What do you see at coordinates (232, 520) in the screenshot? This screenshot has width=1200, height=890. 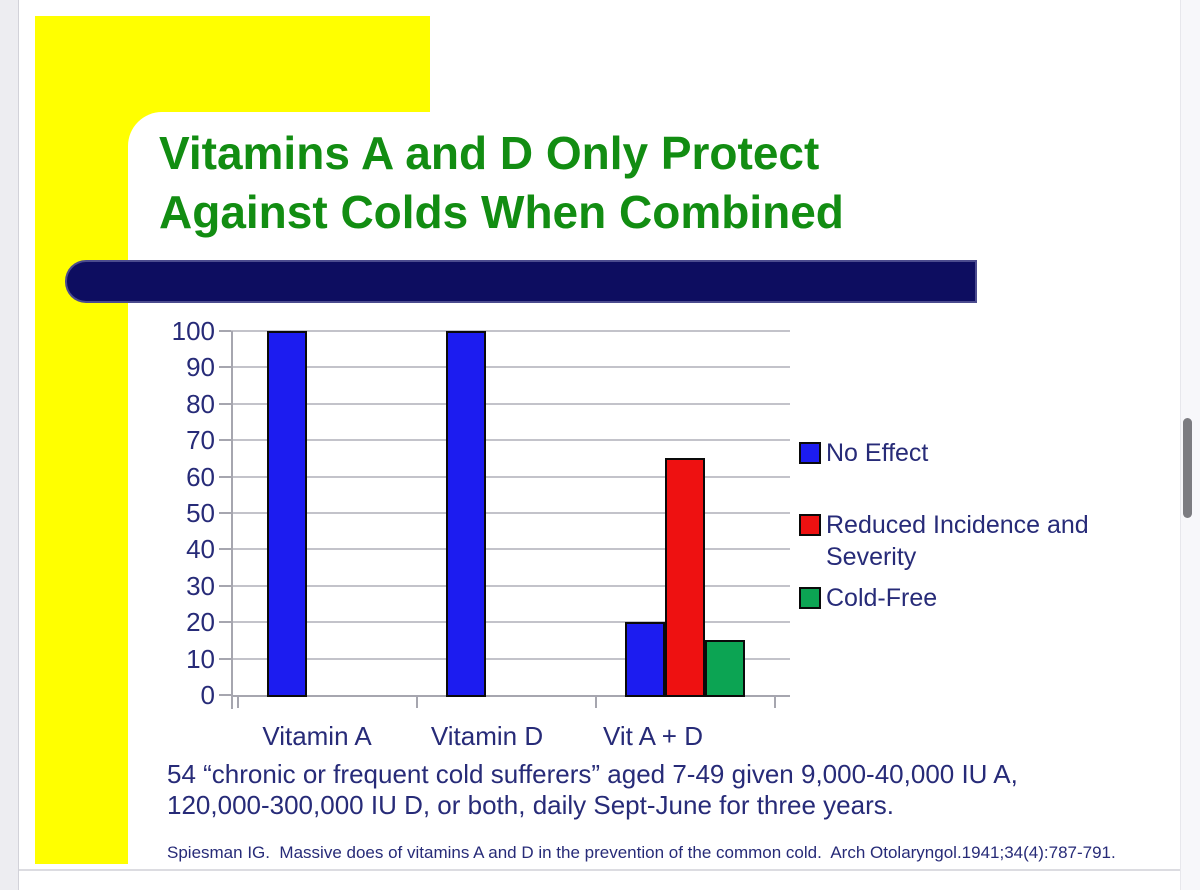 I see `y-axis-line` at bounding box center [232, 520].